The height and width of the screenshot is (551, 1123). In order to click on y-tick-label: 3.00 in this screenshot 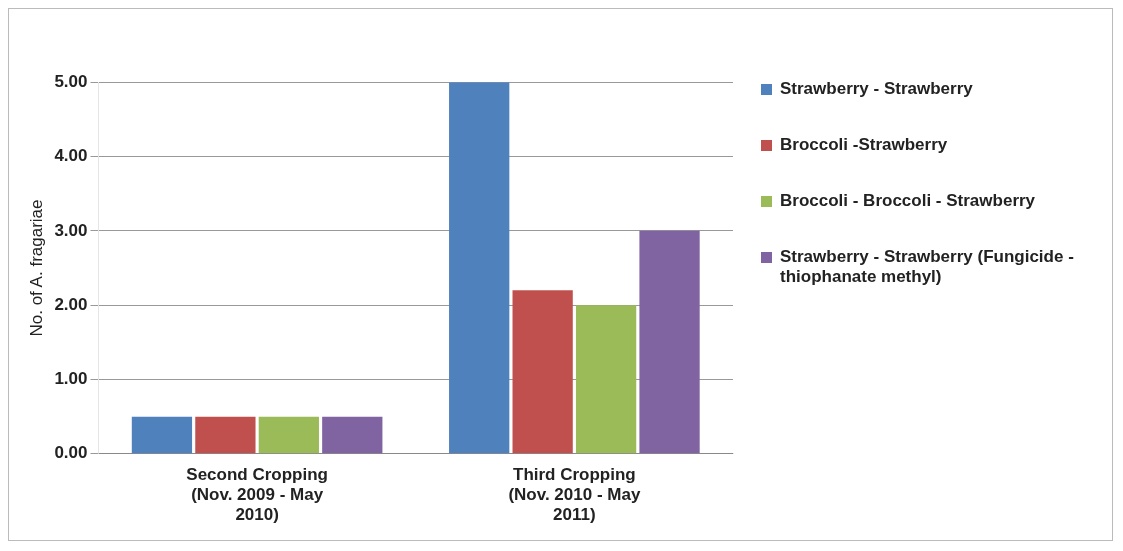, I will do `click(71, 230)`.